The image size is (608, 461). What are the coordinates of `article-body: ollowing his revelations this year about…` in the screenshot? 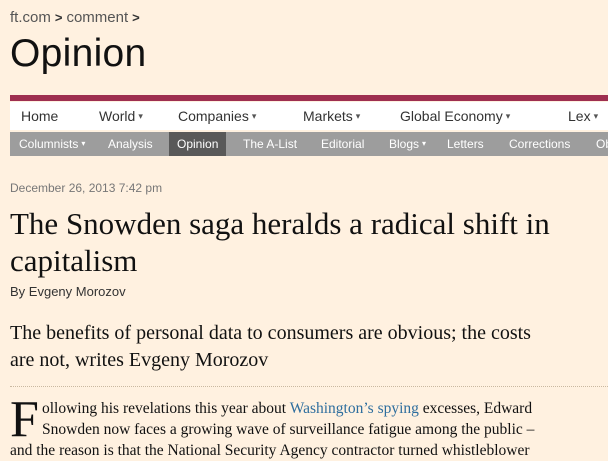 It's located at (309, 429).